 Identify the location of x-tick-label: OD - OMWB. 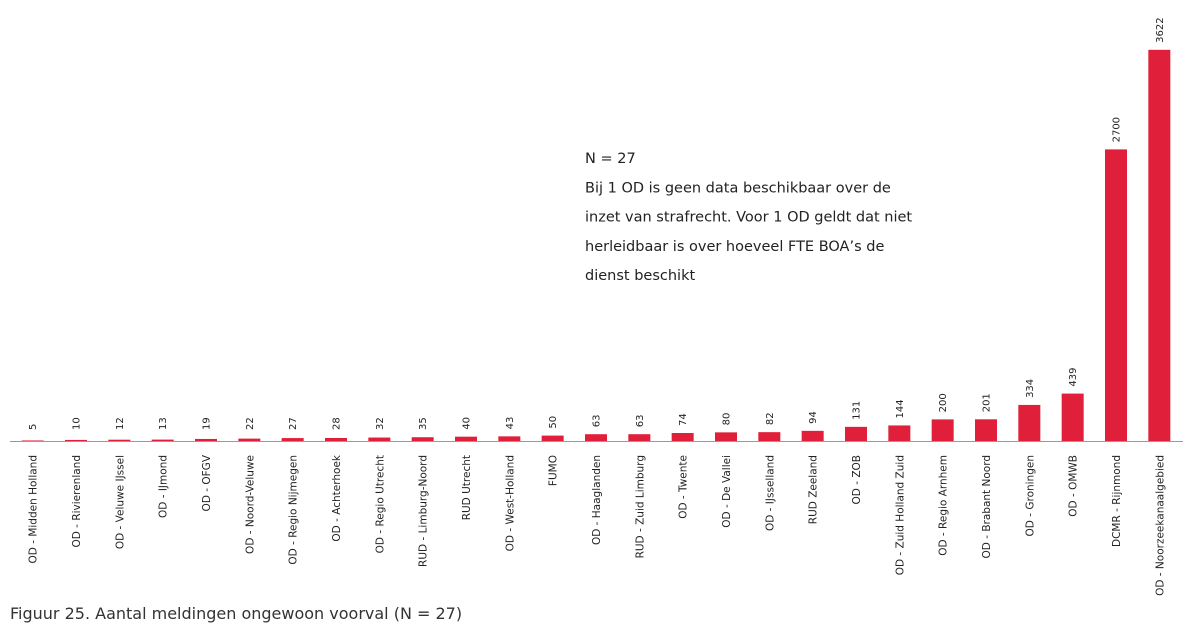
(1074, 486).